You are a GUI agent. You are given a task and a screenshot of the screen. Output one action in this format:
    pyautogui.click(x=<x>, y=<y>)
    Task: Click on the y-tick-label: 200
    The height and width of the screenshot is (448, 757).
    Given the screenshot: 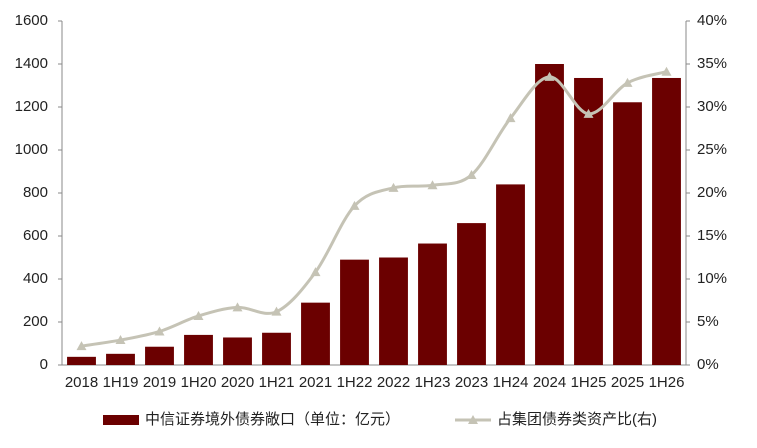 What is the action you would take?
    pyautogui.click(x=35, y=321)
    